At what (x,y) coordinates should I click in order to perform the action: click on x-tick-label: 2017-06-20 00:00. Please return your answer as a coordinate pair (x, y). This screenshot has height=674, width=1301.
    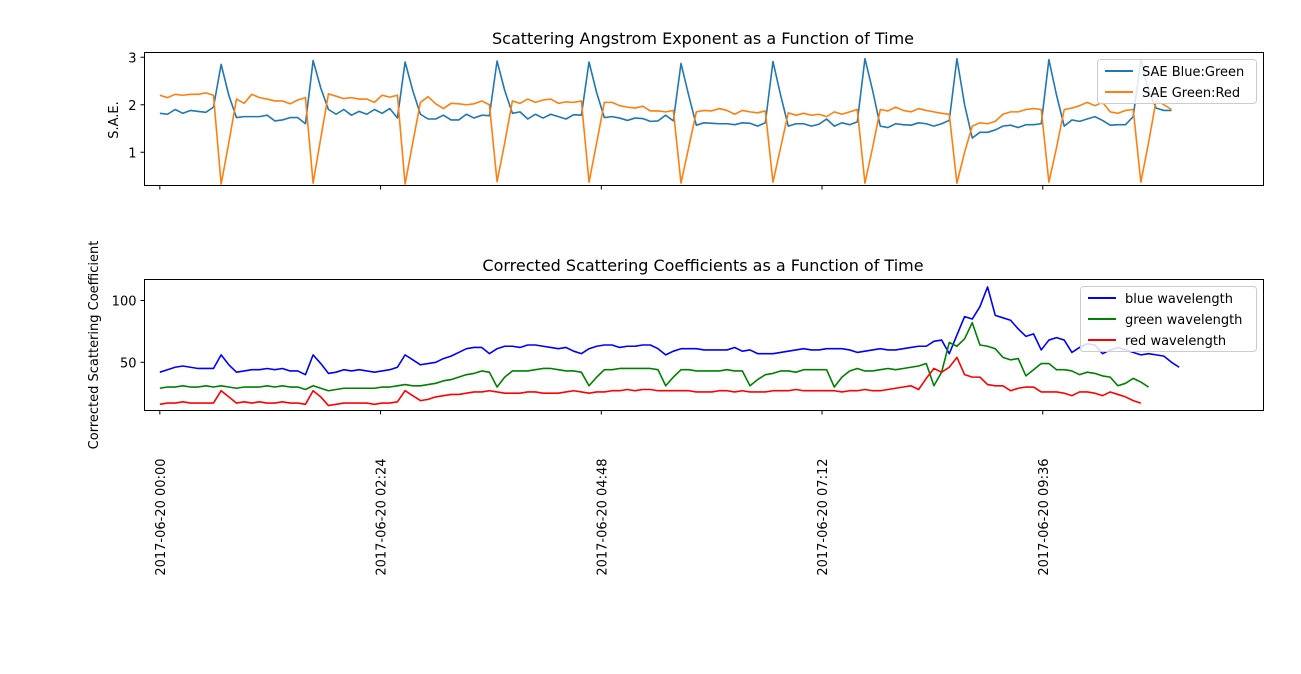
    Looking at the image, I should click on (161, 517).